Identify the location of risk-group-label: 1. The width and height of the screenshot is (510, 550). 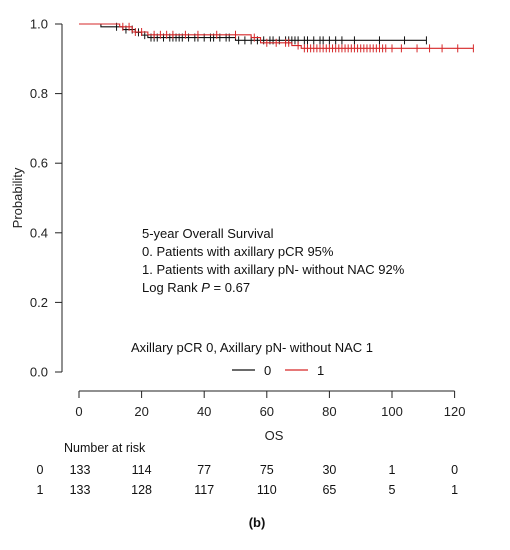
(40, 490).